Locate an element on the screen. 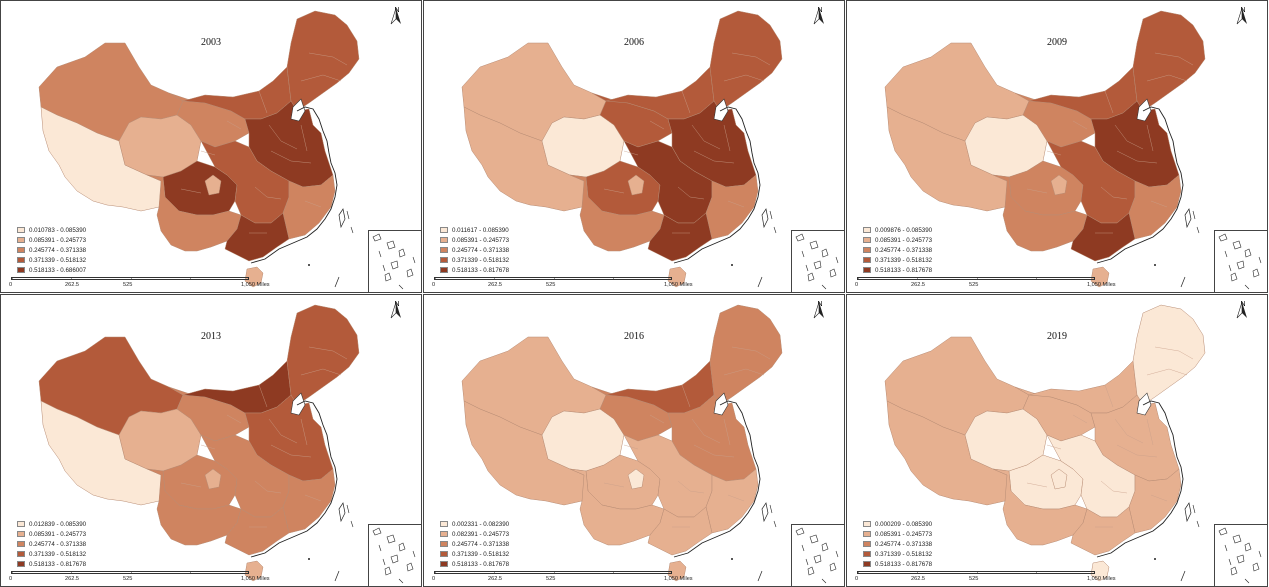  china-map is located at coordinates (199, 149).